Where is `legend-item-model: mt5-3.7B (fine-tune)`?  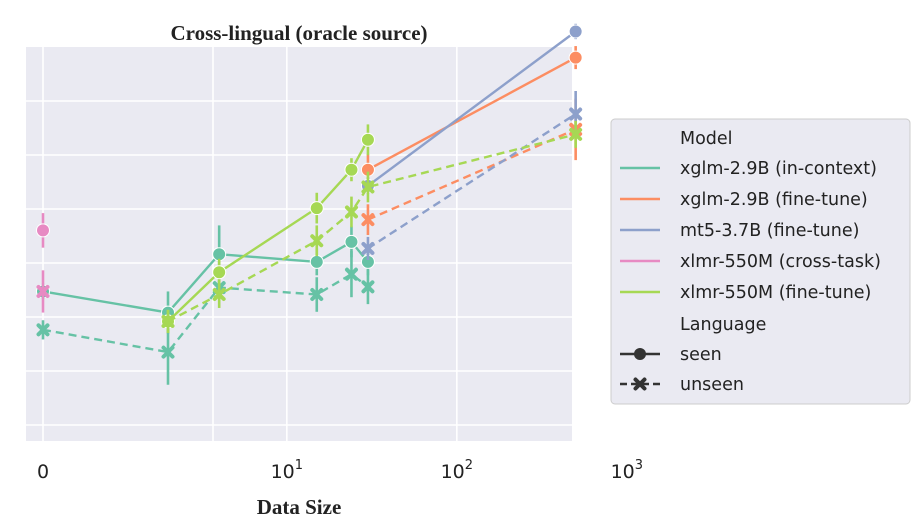 legend-item-model: mt5-3.7B (fine-tune) is located at coordinates (739, 231).